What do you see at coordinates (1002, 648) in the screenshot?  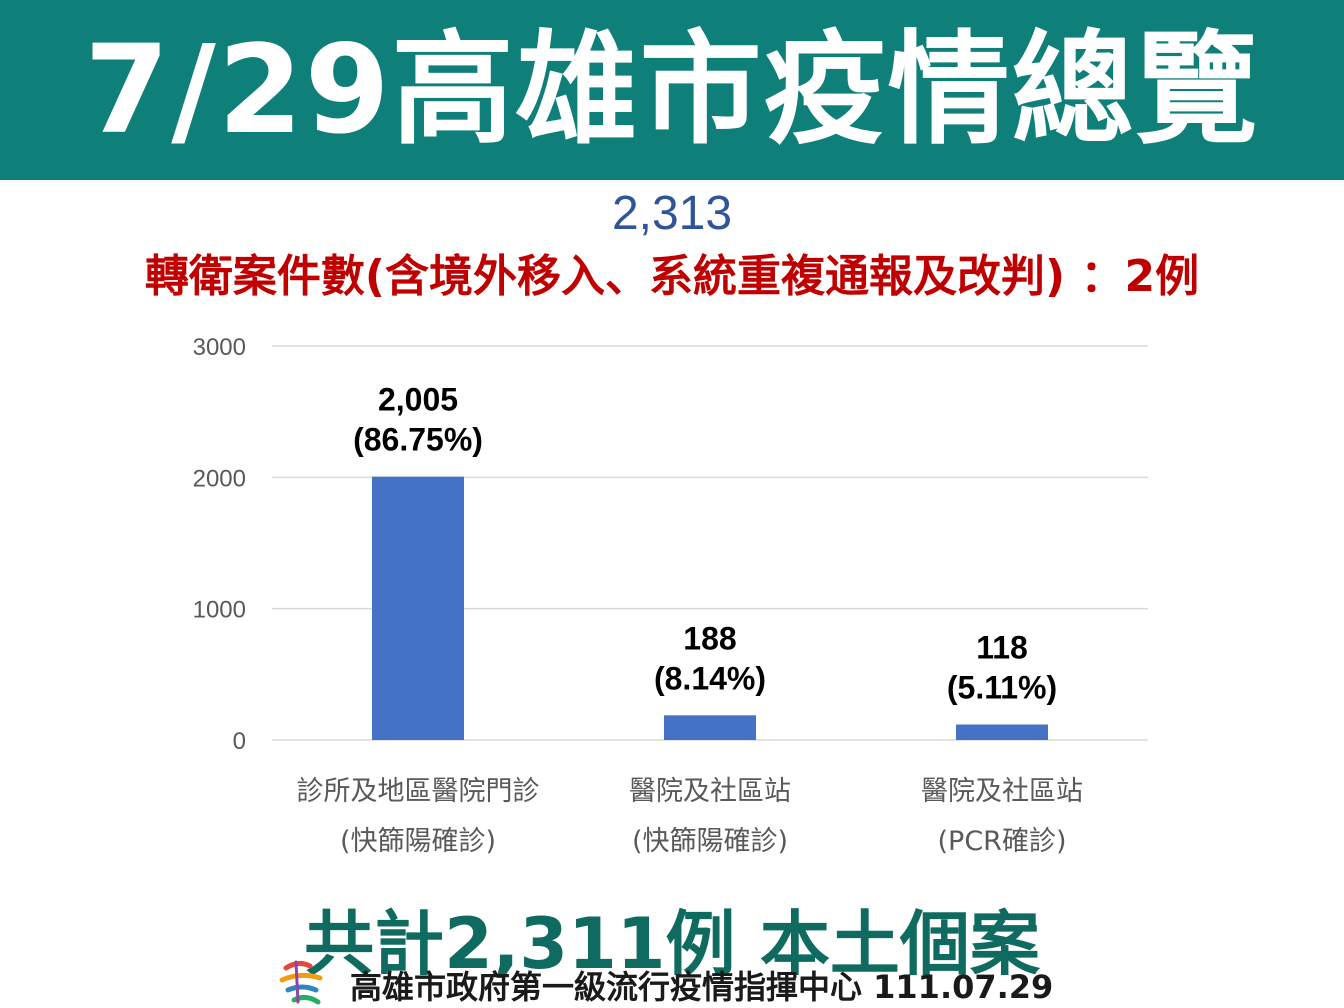 I see `data-label-value: 118` at bounding box center [1002, 648].